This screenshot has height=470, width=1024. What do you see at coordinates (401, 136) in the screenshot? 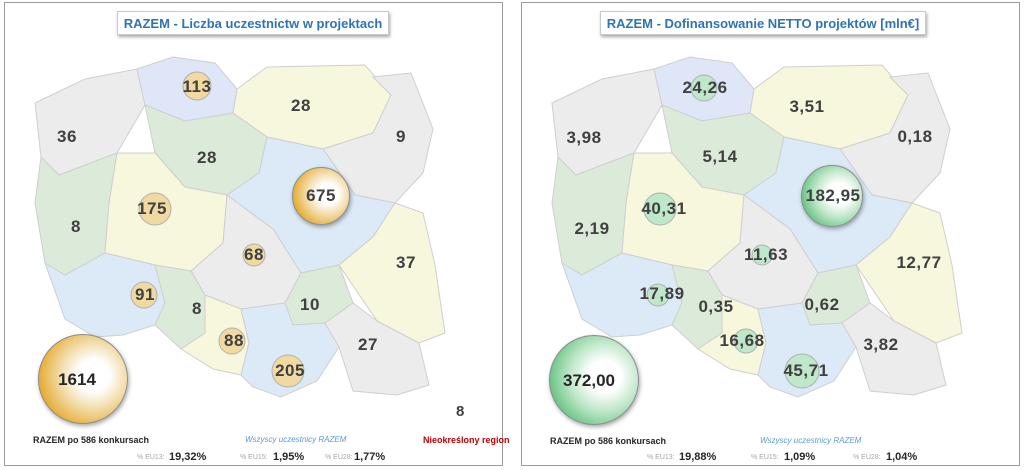
I see `value-podlaskie: 9` at bounding box center [401, 136].